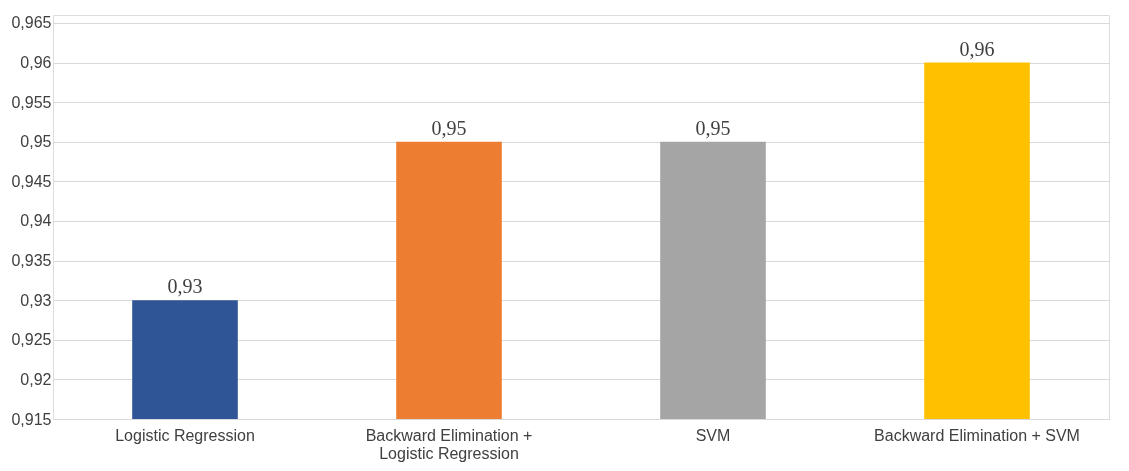 Image resolution: width=1129 pixels, height=471 pixels. What do you see at coordinates (31, 340) in the screenshot?
I see `y-tick-label: 0,925` at bounding box center [31, 340].